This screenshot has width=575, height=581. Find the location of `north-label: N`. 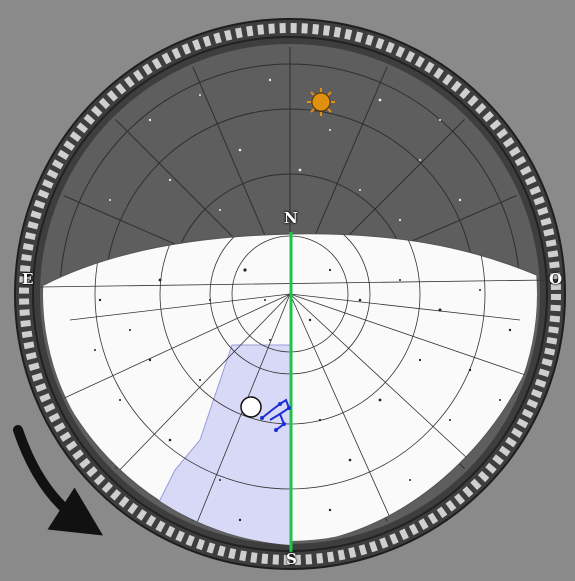

north-label: N is located at coordinates (291, 218).